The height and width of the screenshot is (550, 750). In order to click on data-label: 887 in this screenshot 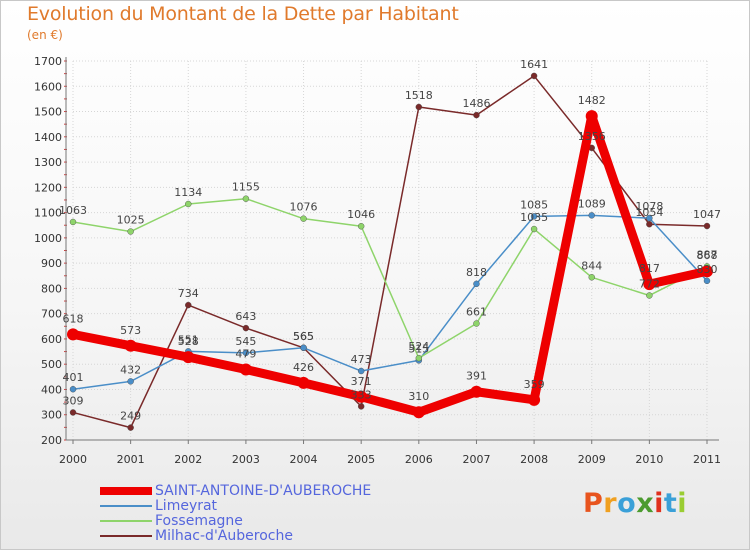, I will do `click(707, 254)`.